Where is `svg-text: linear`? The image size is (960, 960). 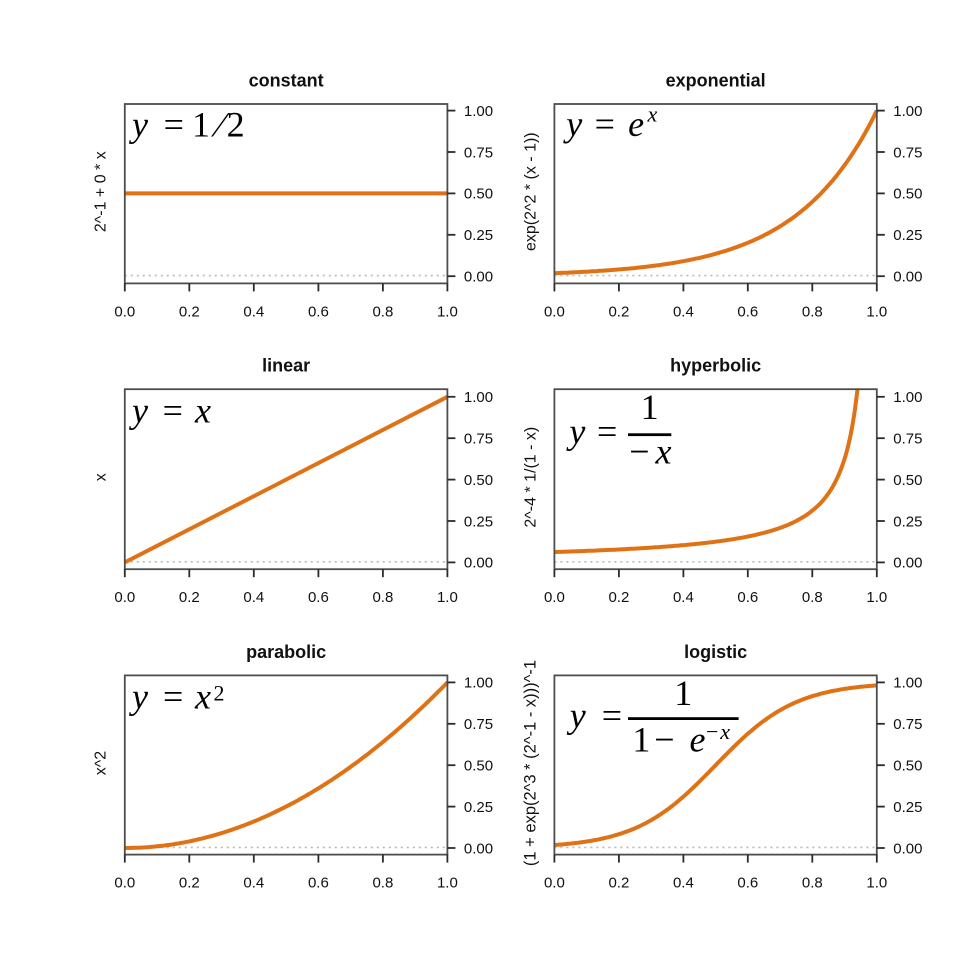
svg-text: linear is located at coordinates (286, 366).